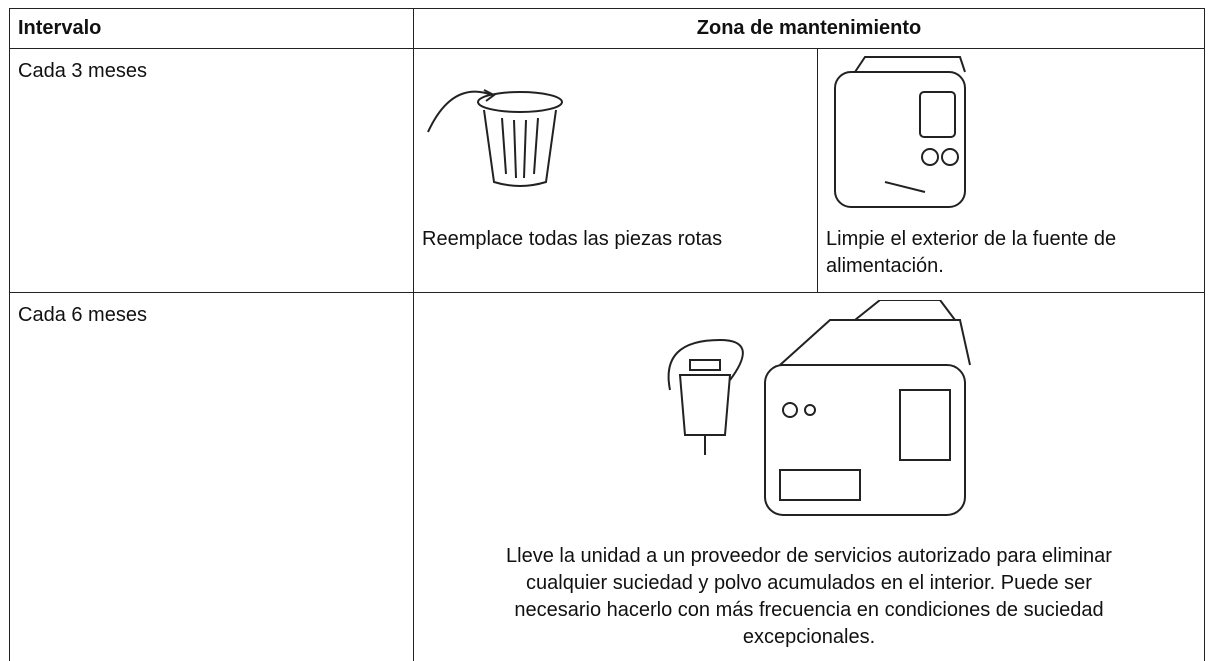 The image size is (1214, 661). What do you see at coordinates (82, 71) in the screenshot?
I see `interval-cell: Cada 3 meses` at bounding box center [82, 71].